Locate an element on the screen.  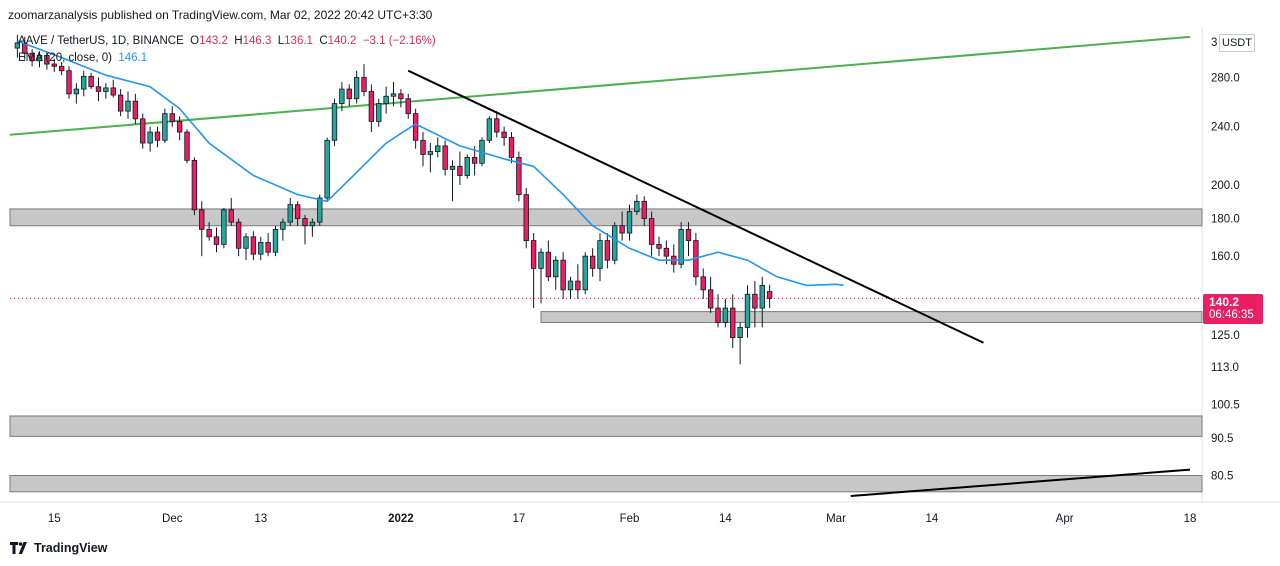
legend-close: 140.2 is located at coordinates (342, 41).